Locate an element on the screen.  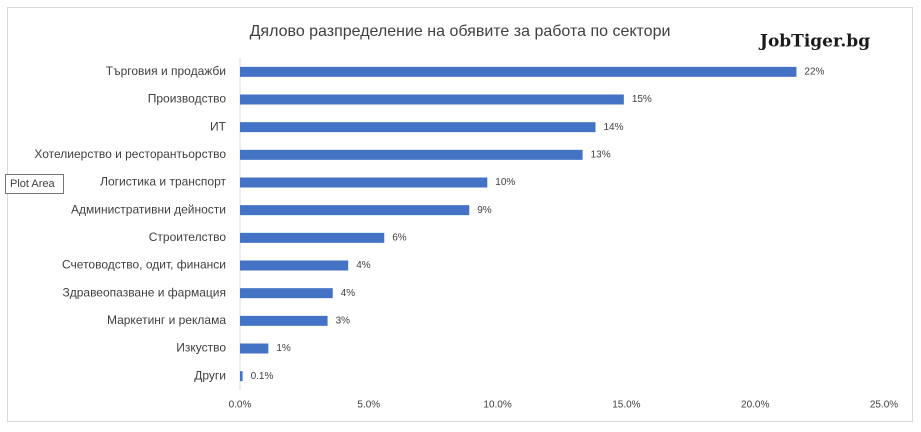
x-tick-label: 10.0% is located at coordinates (497, 405).